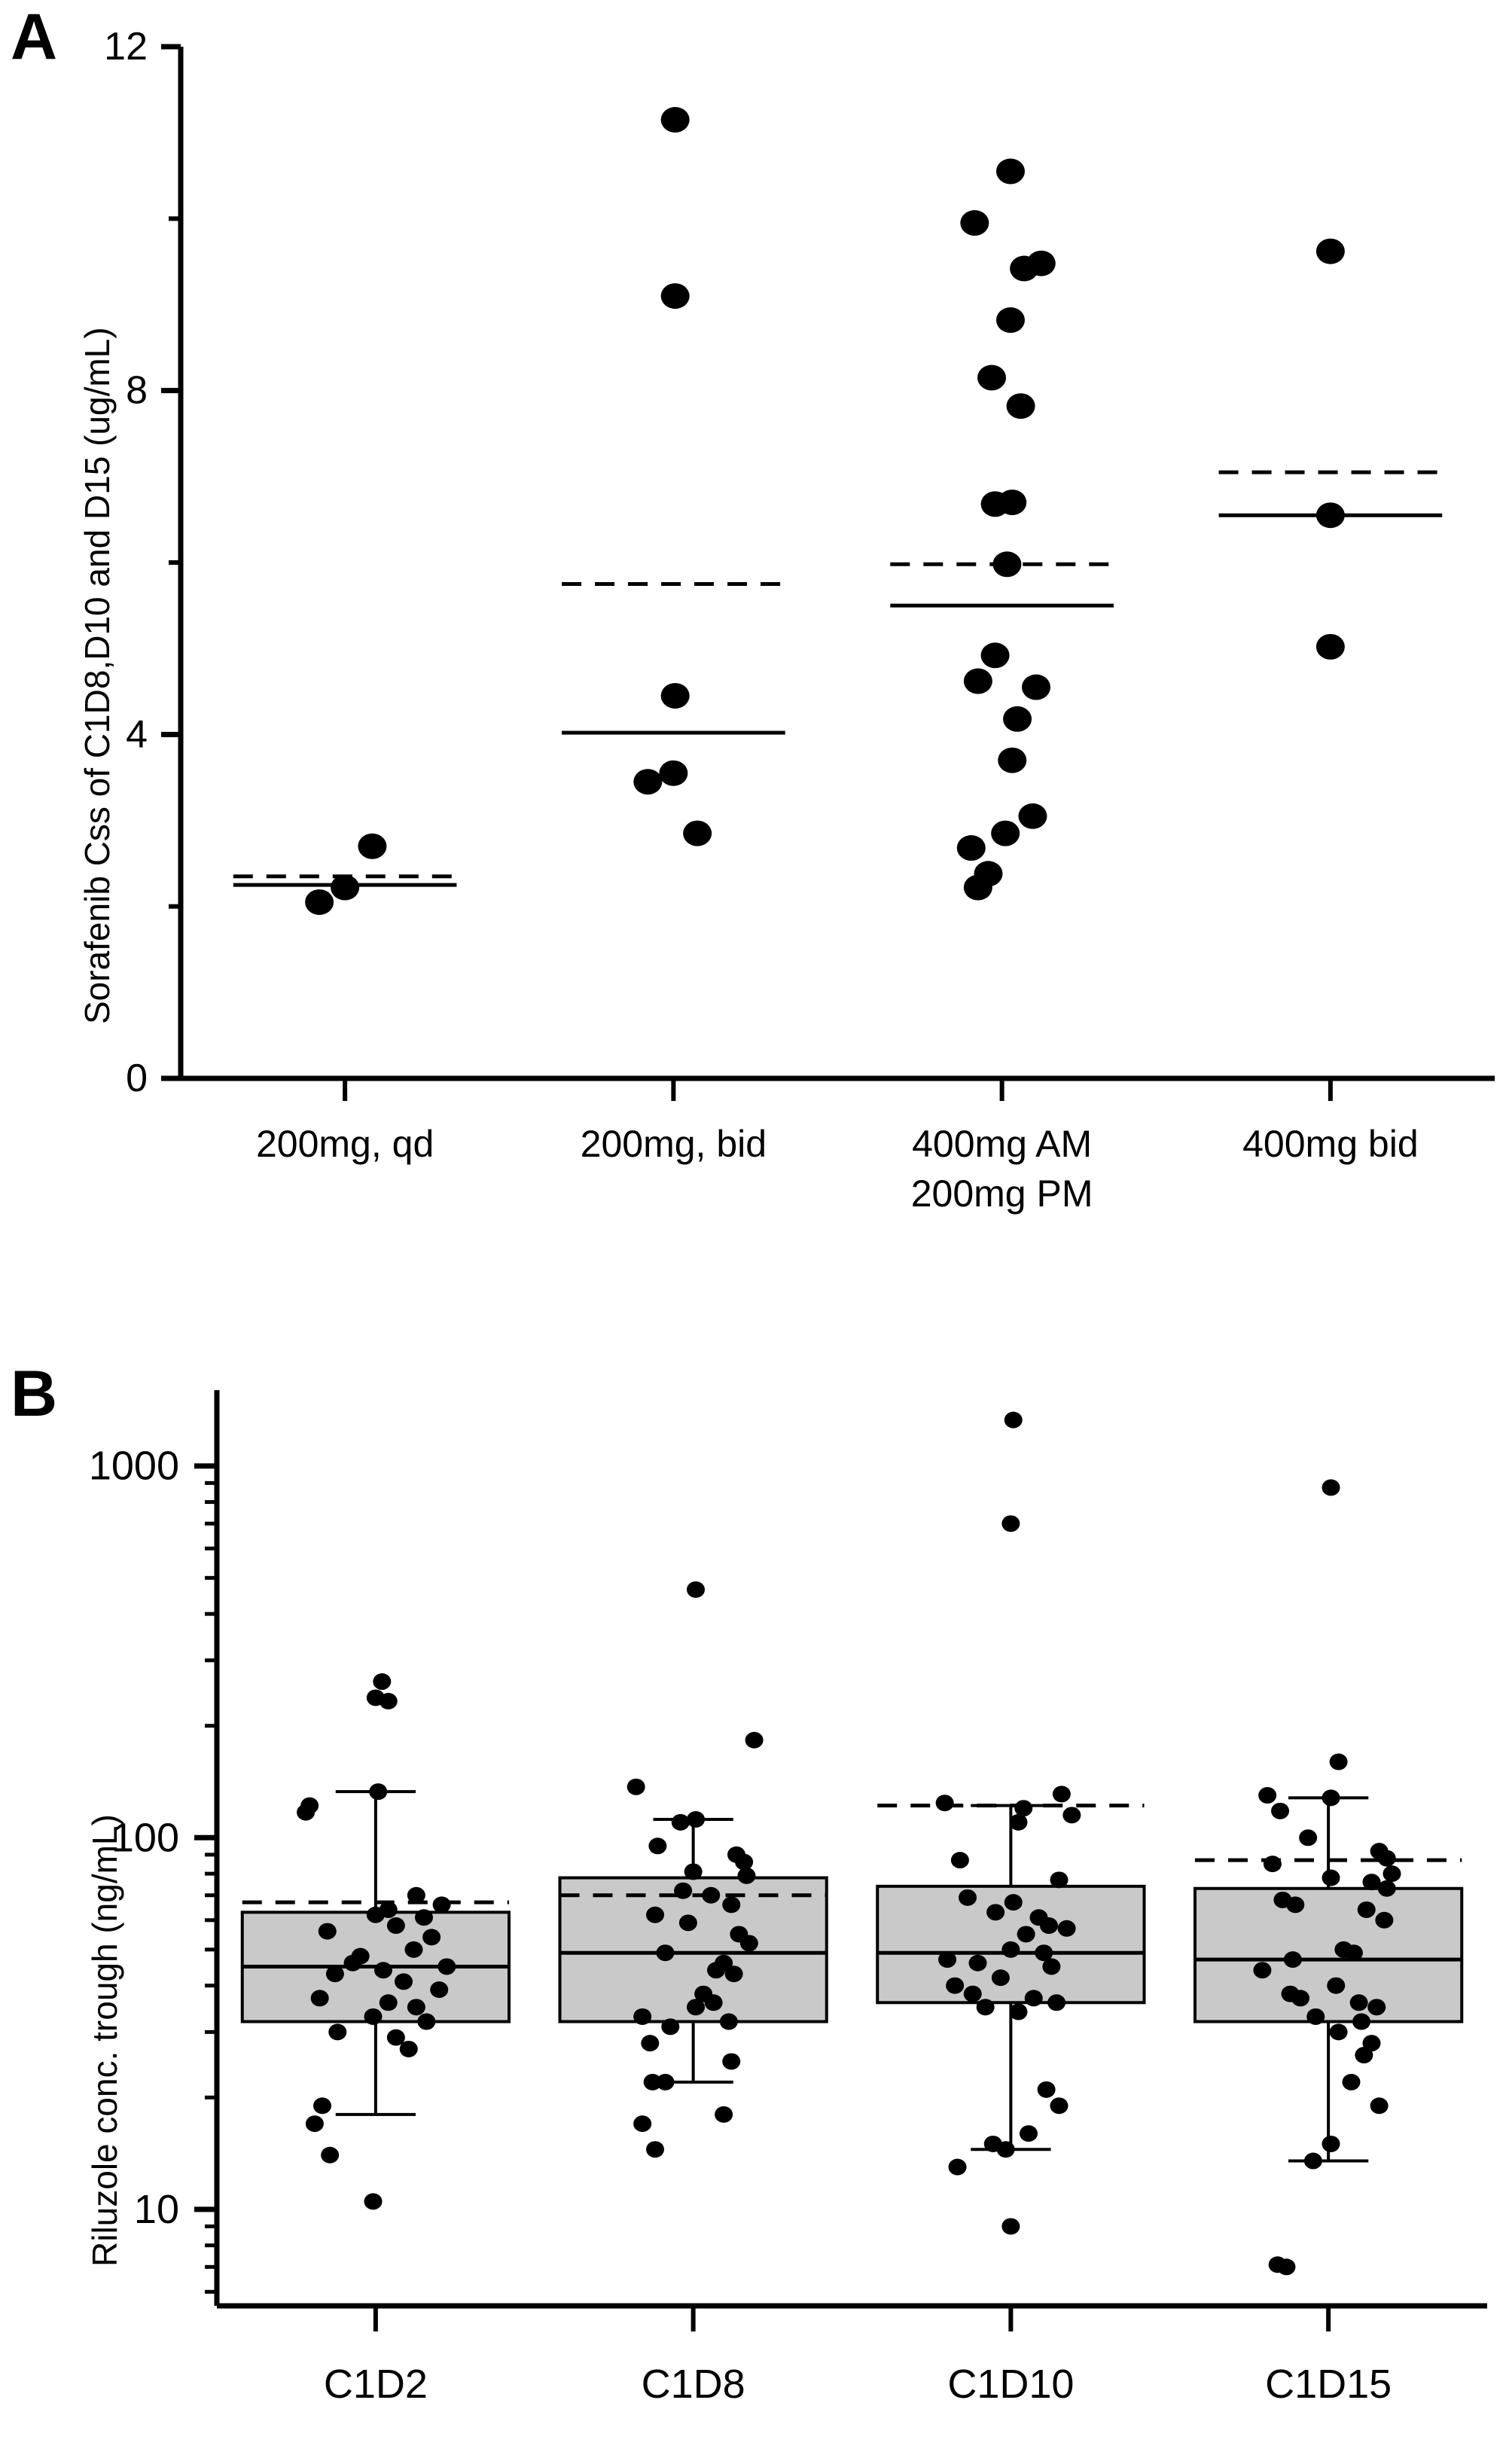 The width and height of the screenshot is (1506, 2464). I want to click on panel-a-letter: A, so click(34, 37).